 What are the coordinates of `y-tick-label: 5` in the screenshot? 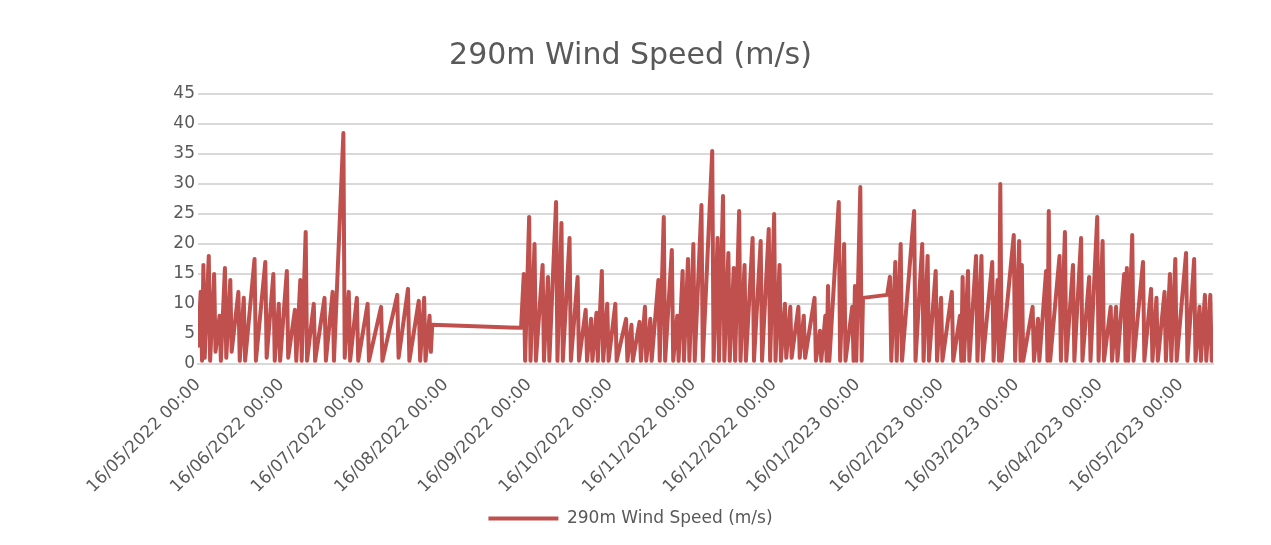 It's located at (189, 332).